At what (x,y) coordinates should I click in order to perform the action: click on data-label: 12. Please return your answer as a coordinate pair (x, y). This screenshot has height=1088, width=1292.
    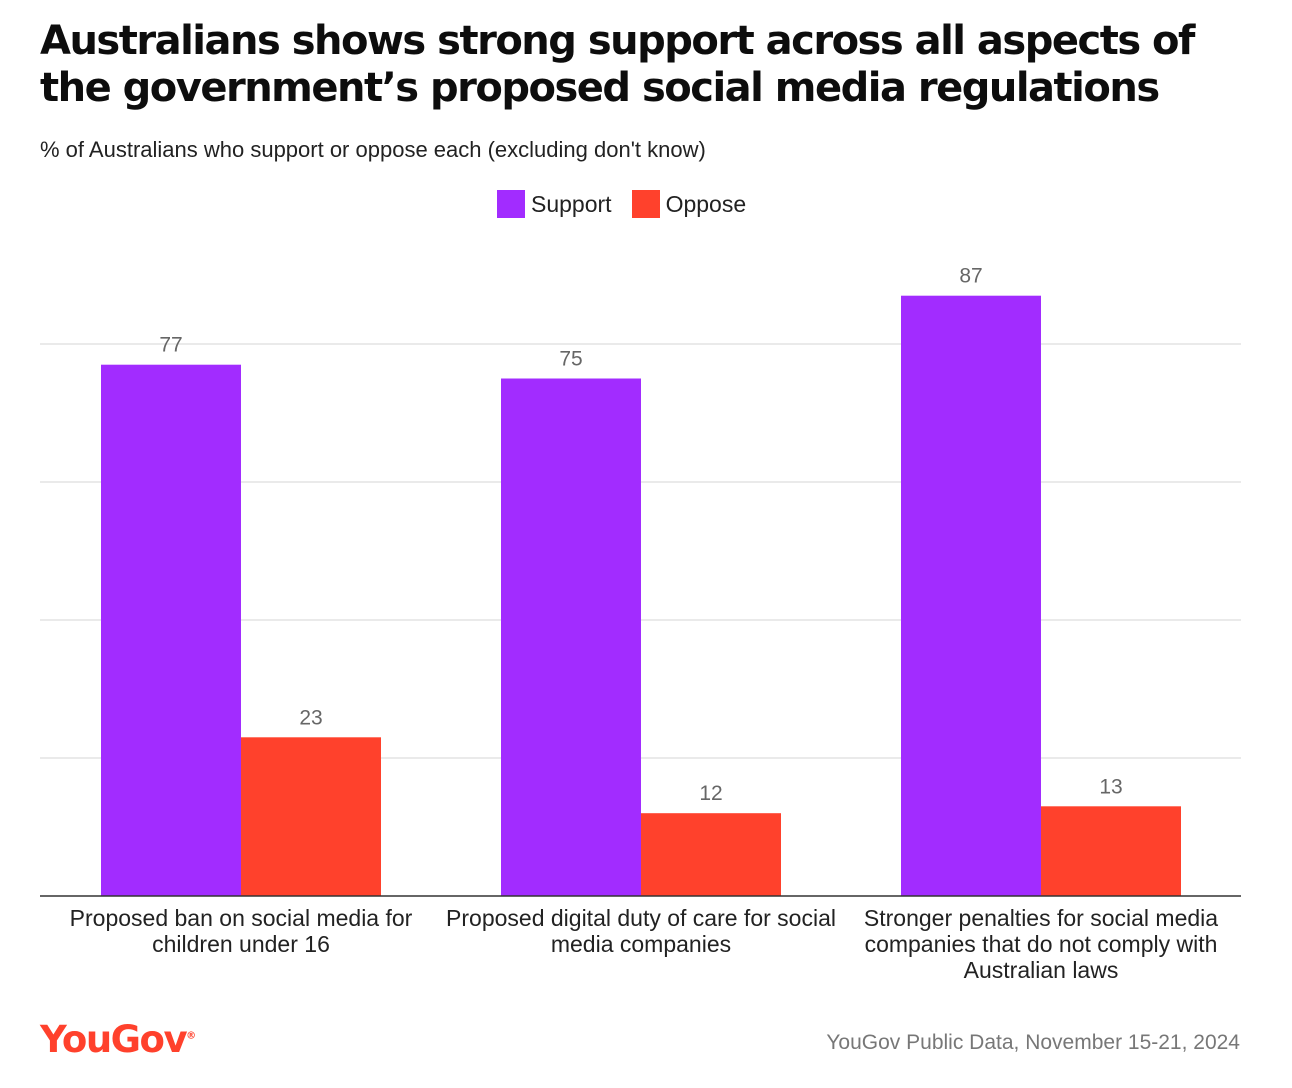
    Looking at the image, I should click on (710, 793).